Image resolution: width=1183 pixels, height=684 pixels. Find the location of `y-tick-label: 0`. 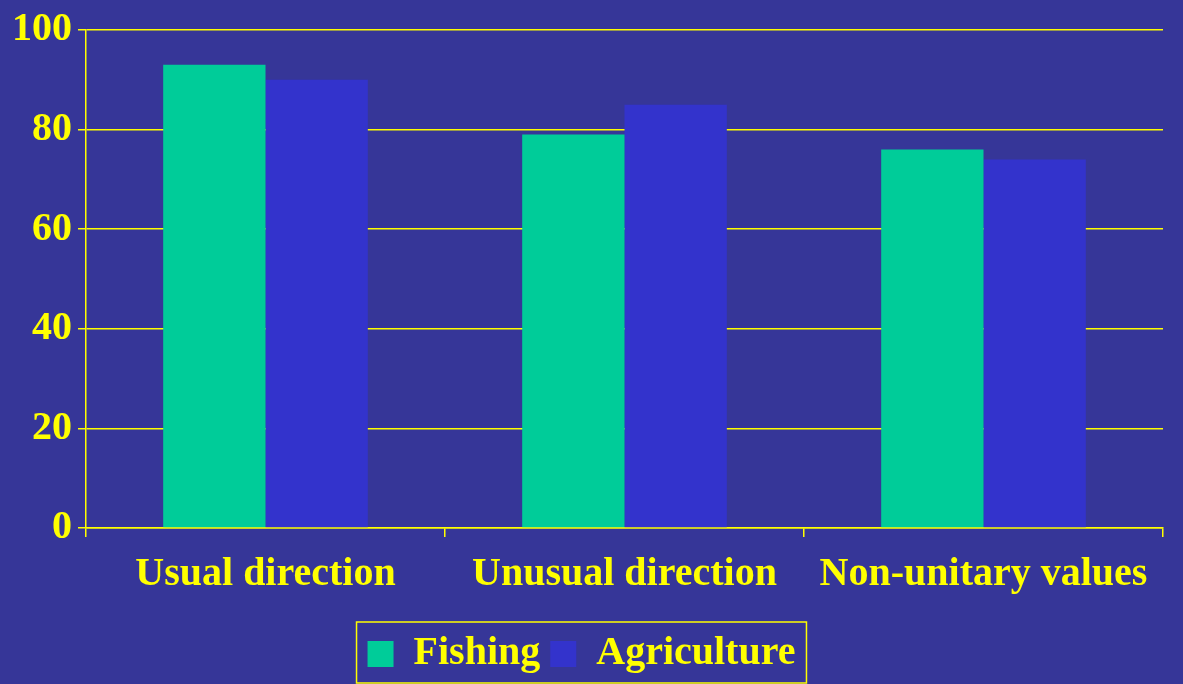

y-tick-label: 0 is located at coordinates (62, 525).